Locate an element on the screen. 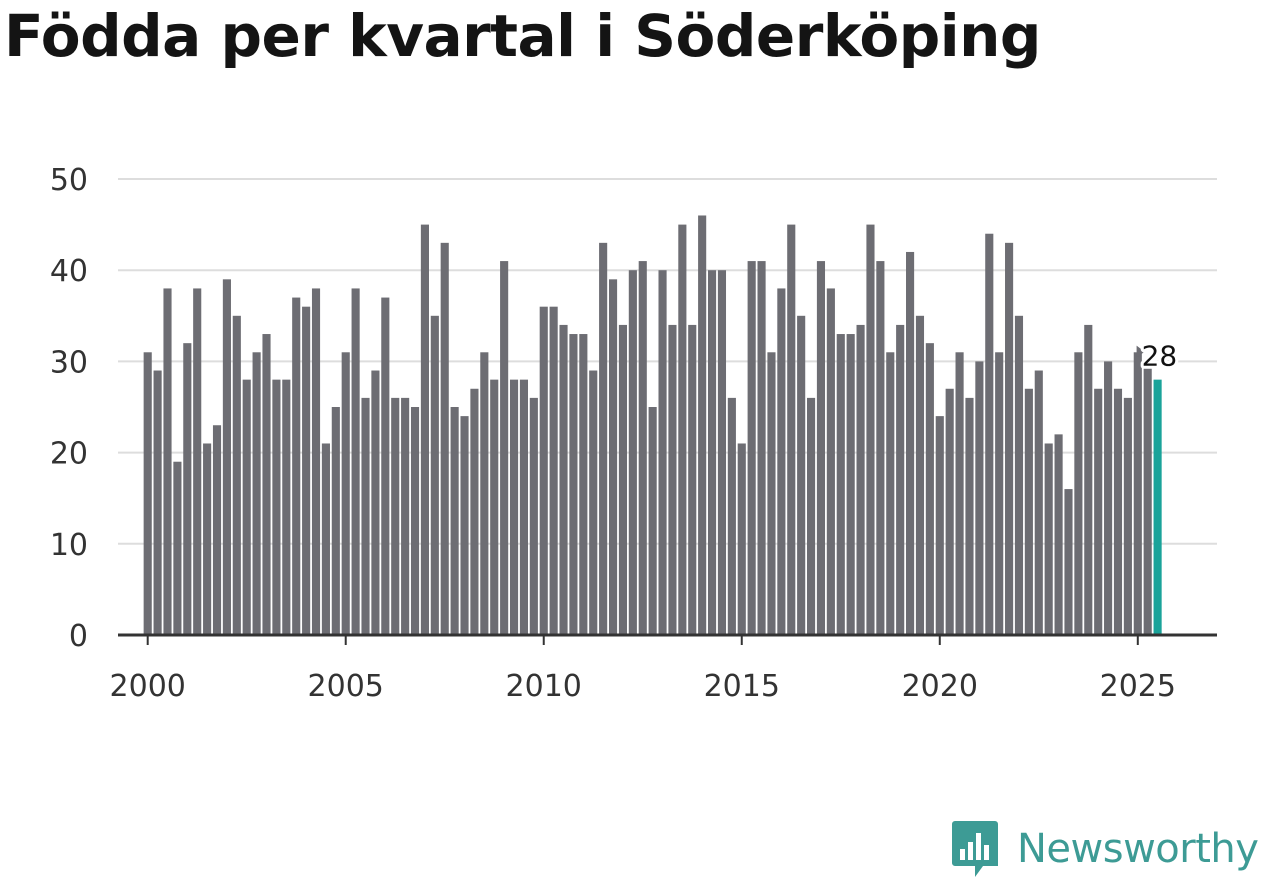 This screenshot has width=1262, height=880. bar-latest is located at coordinates (1157, 507).